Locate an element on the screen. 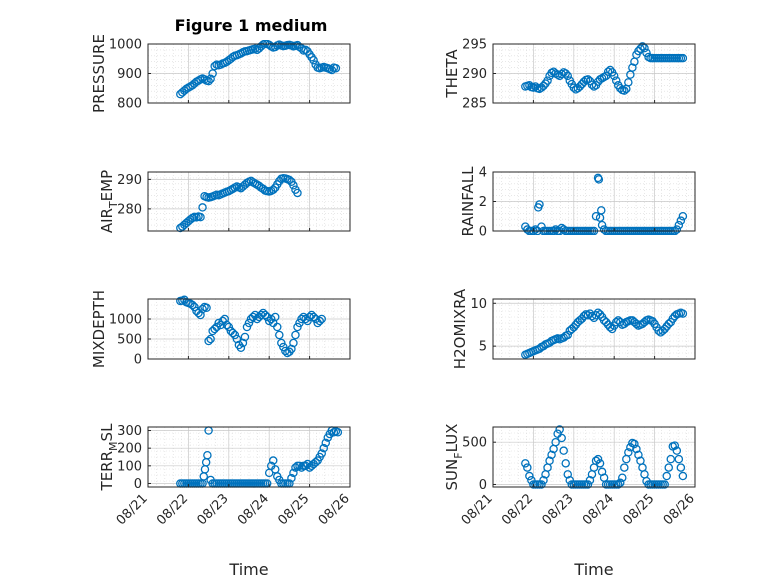 The height and width of the screenshot is (583, 778). y-tick-label: 5 is located at coordinates (483, 347).